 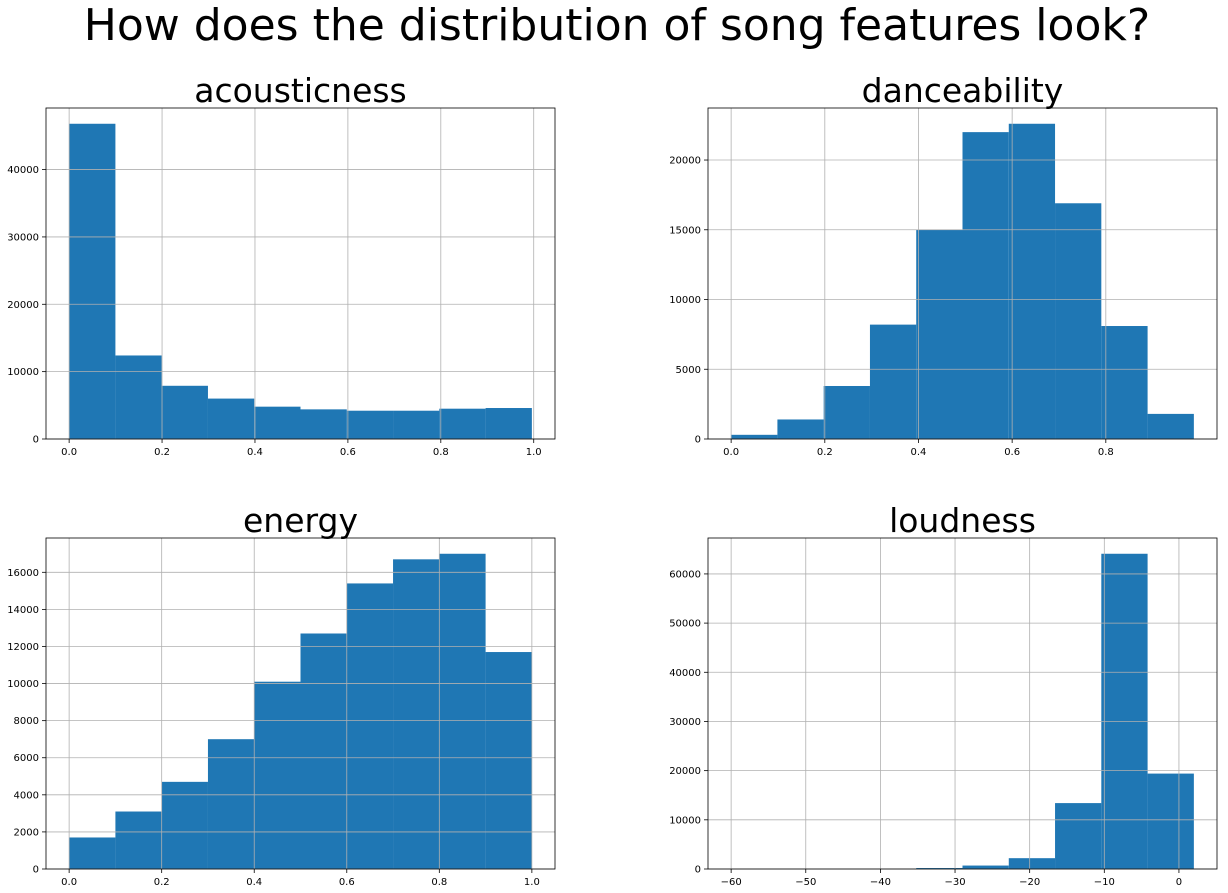 What do you see at coordinates (954, 882) in the screenshot?
I see `x-tick-label: −30` at bounding box center [954, 882].